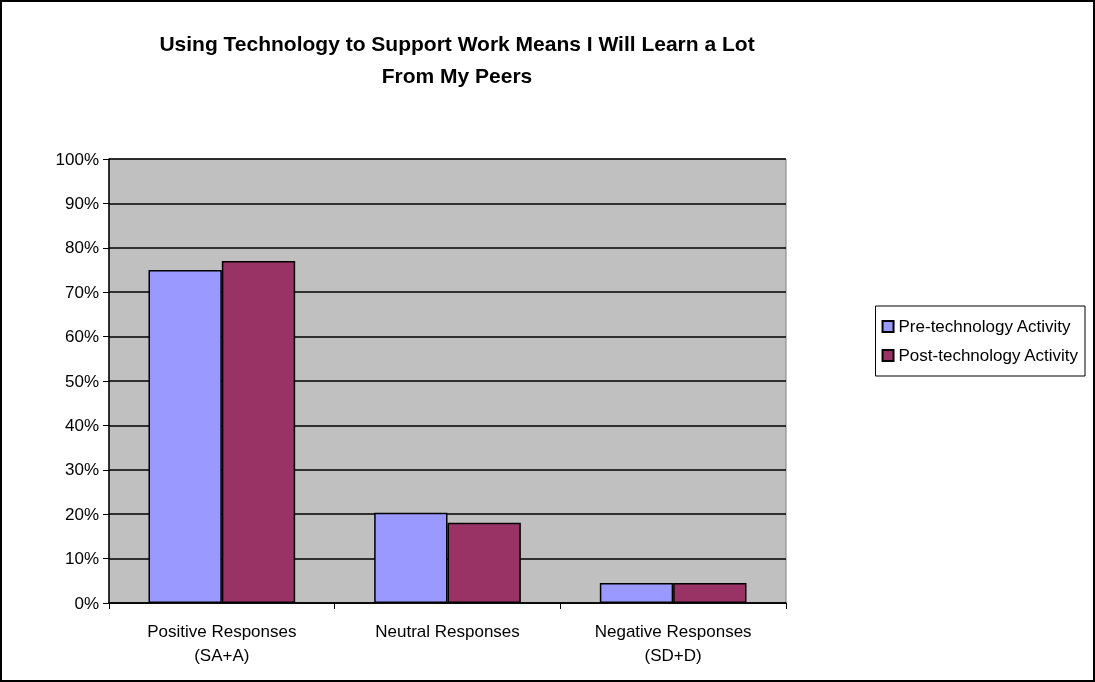  I want to click on x-tick-label: Neutral Responses, so click(447, 631).